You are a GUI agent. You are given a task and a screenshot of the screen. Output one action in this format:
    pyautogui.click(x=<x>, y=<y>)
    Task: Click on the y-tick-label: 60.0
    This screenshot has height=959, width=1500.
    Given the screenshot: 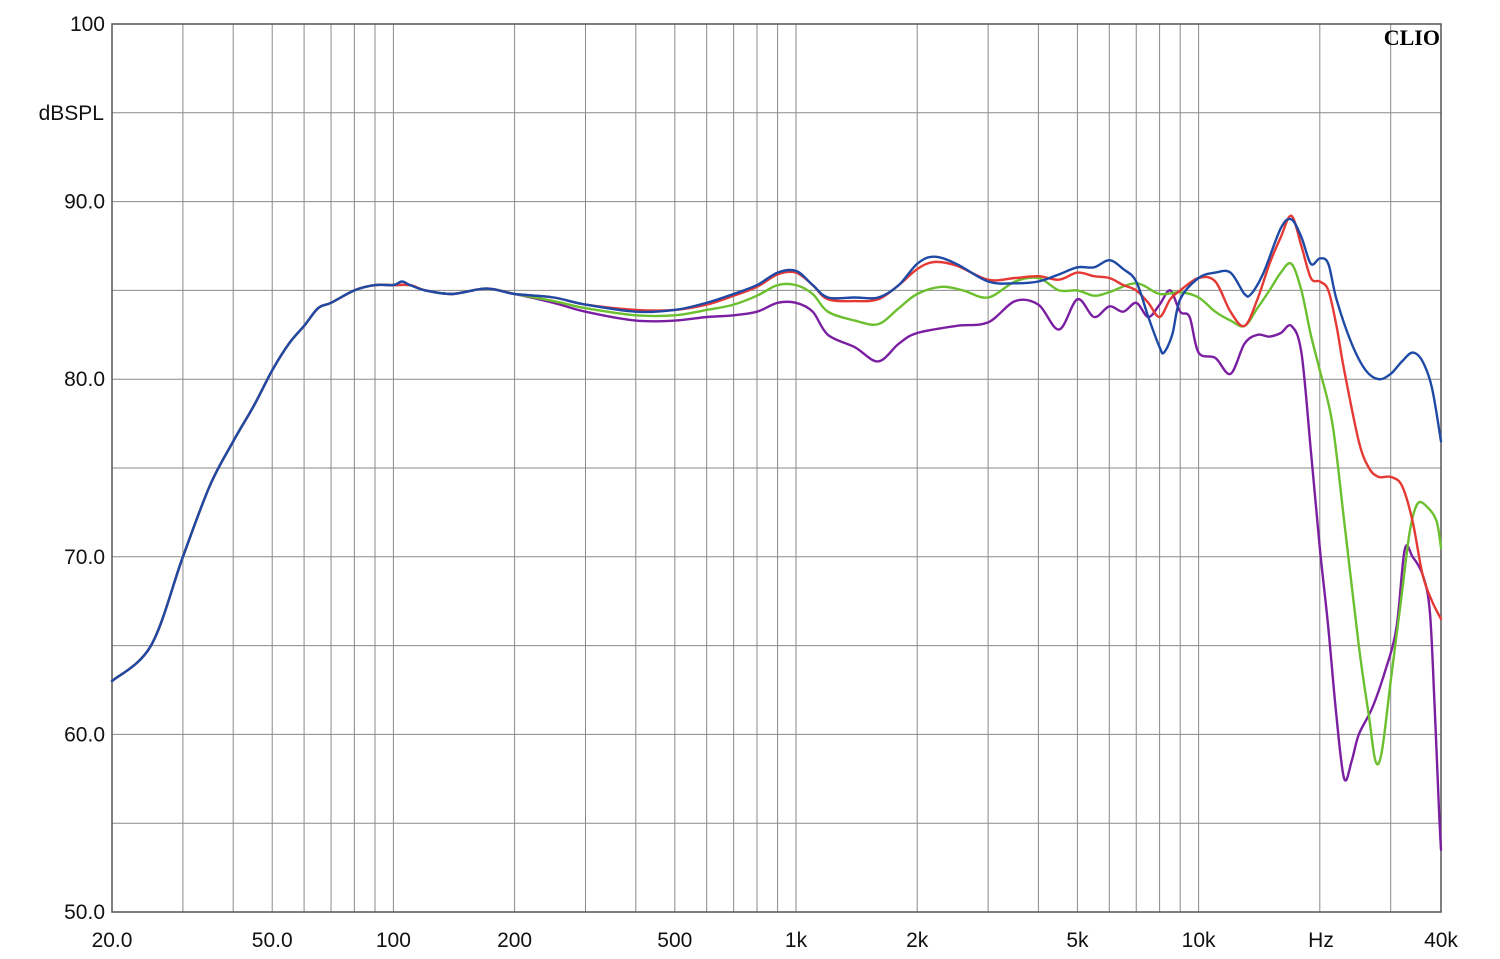 What is the action you would take?
    pyautogui.click(x=84, y=734)
    